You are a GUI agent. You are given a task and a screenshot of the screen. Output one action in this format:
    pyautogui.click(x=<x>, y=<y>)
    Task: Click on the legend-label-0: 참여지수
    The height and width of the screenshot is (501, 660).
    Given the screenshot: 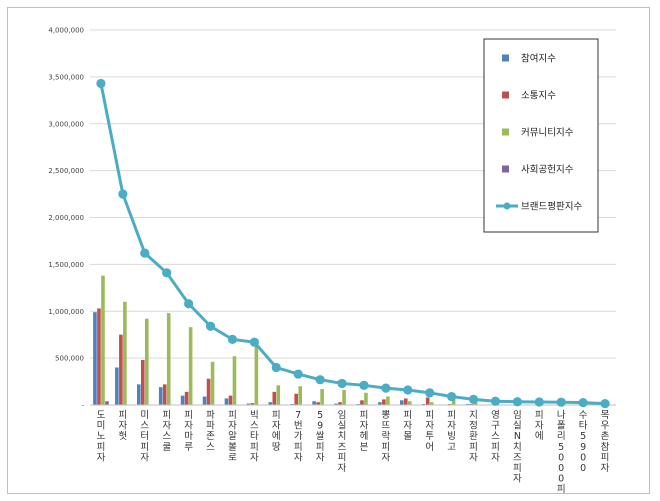 What is the action you would take?
    pyautogui.click(x=538, y=59)
    